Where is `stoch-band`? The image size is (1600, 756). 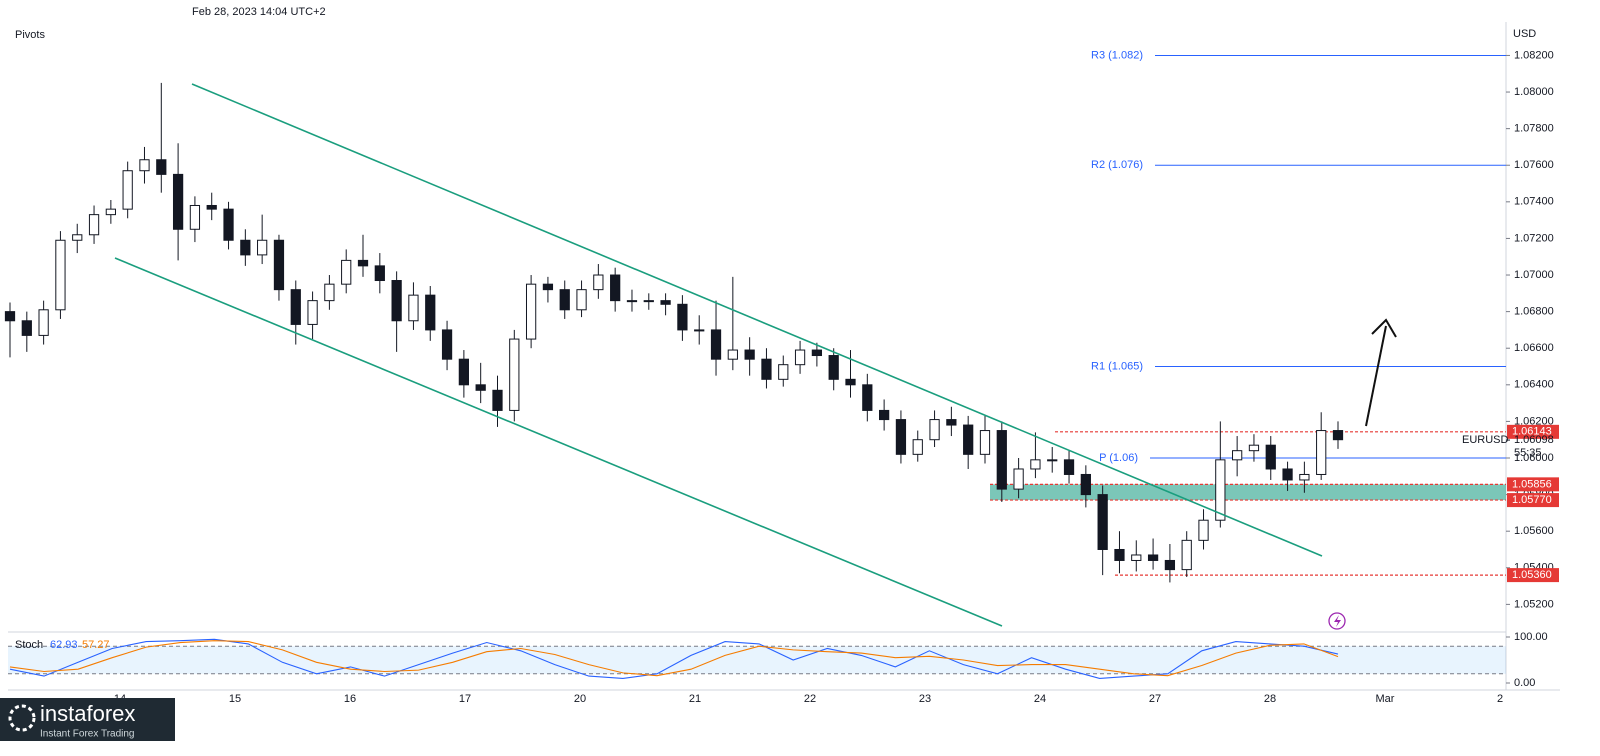
stoch-band is located at coordinates (757, 660).